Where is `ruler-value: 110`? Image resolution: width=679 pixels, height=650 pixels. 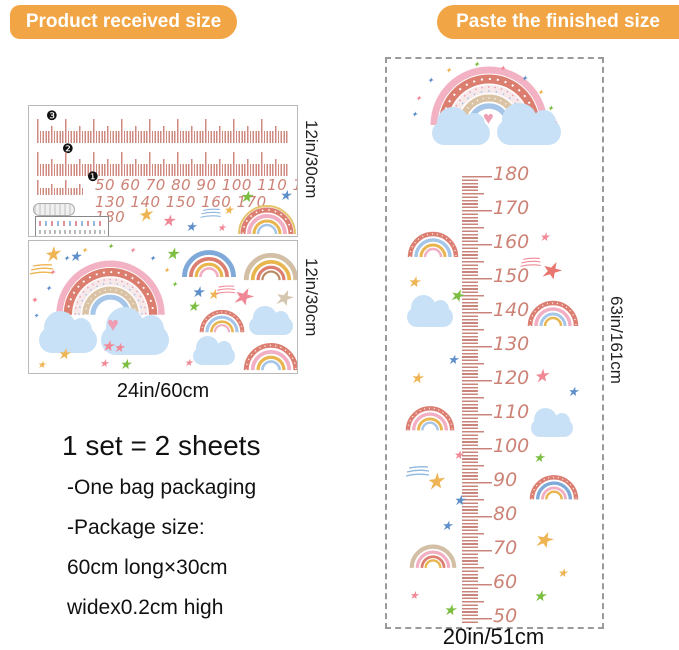
ruler-value: 110 is located at coordinates (511, 412).